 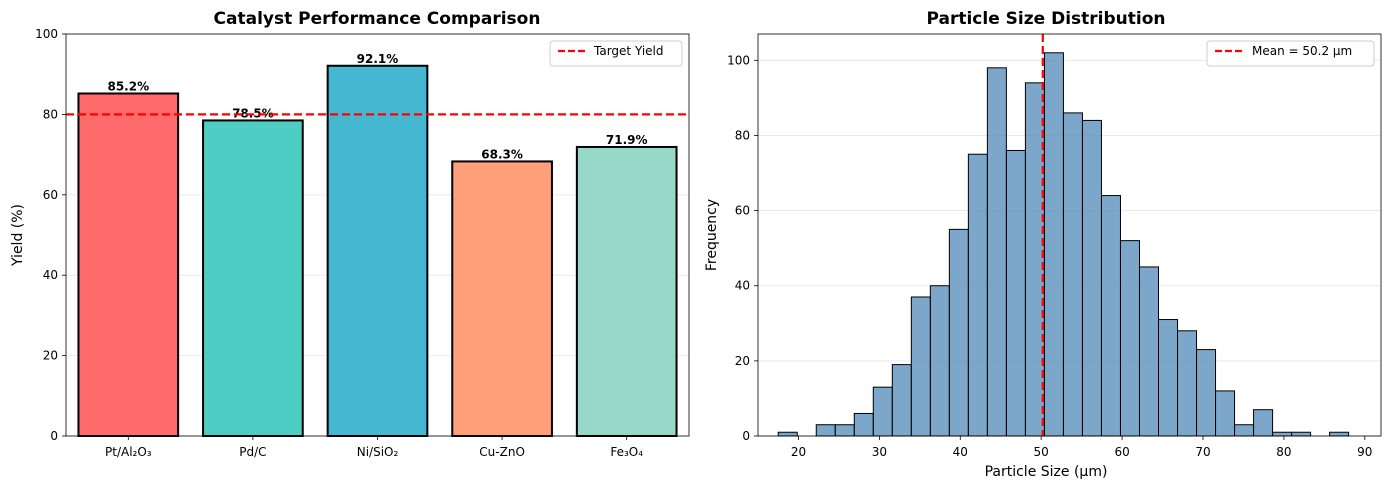 What do you see at coordinates (378, 452) in the screenshot?
I see `x-tick-label: Ni/SiO₂` at bounding box center [378, 452].